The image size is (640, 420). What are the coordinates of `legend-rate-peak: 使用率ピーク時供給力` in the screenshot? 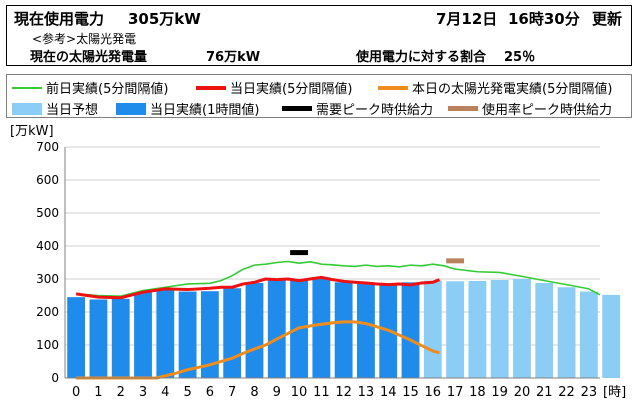 It's located at (530, 108).